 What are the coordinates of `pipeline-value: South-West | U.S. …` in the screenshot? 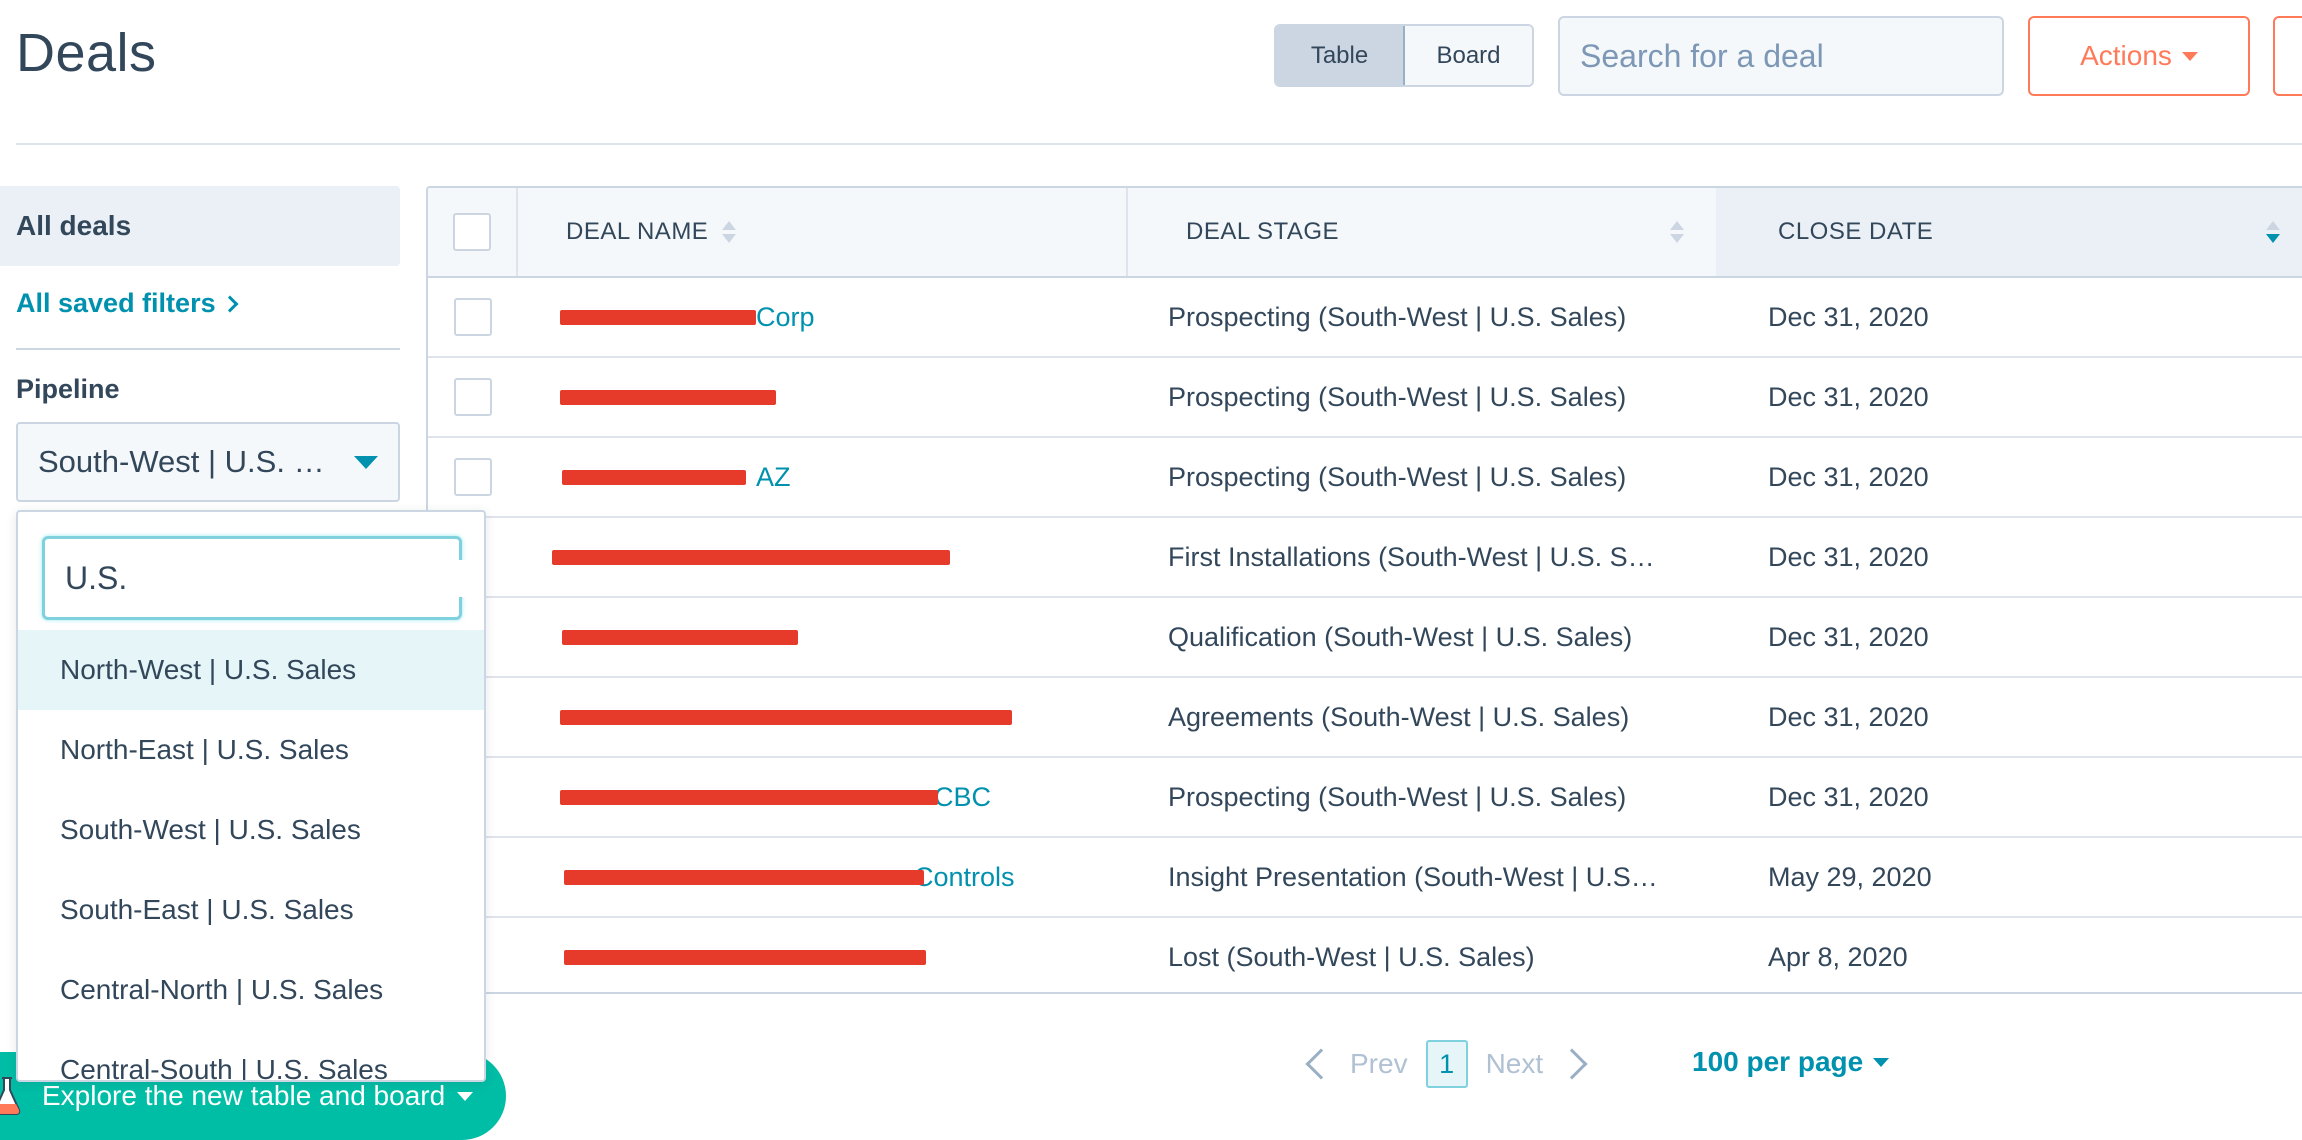 It's located at (181, 461).